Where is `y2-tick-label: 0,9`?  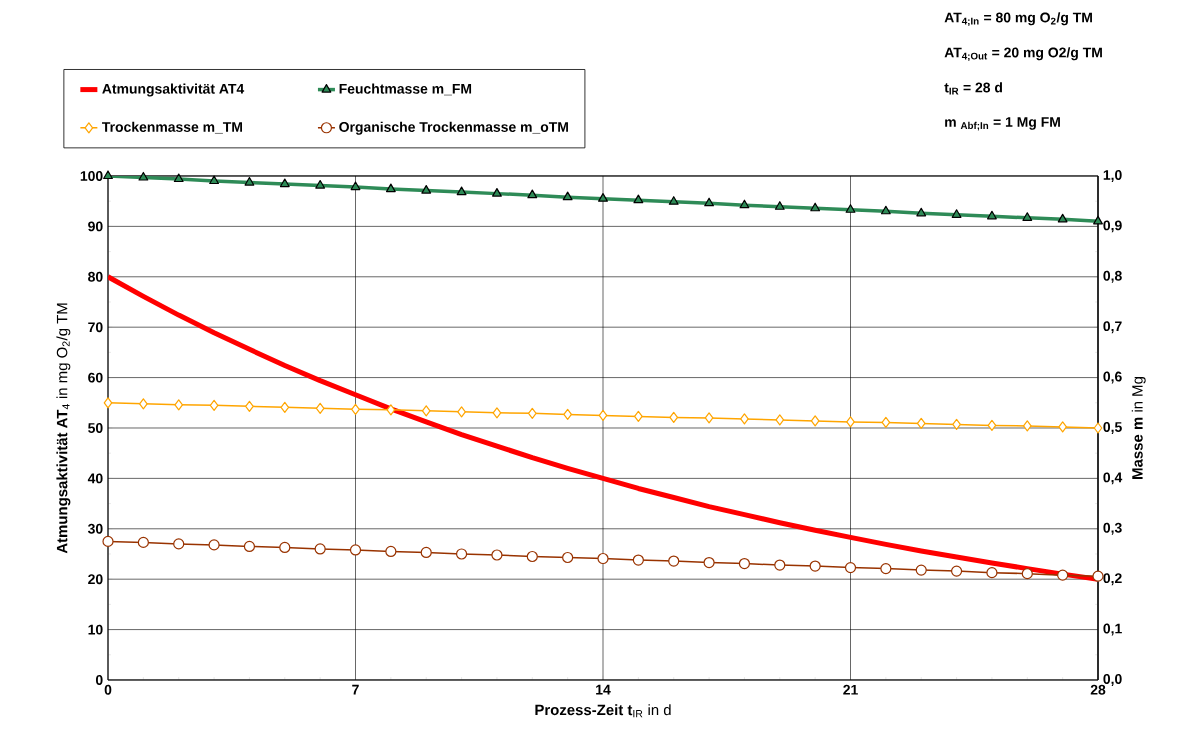
y2-tick-label: 0,9 is located at coordinates (1112, 226).